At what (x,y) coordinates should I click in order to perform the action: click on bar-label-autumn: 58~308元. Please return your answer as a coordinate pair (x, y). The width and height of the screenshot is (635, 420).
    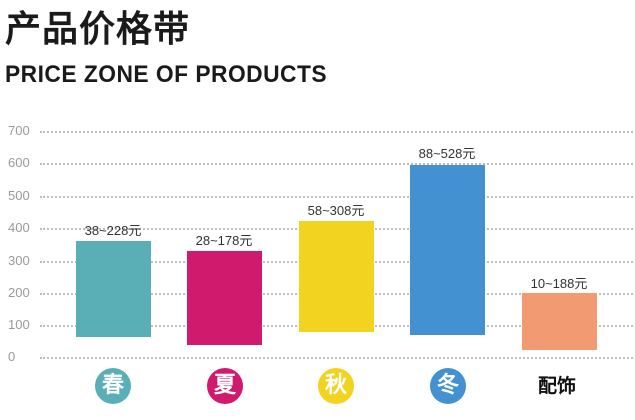
    Looking at the image, I should click on (336, 210).